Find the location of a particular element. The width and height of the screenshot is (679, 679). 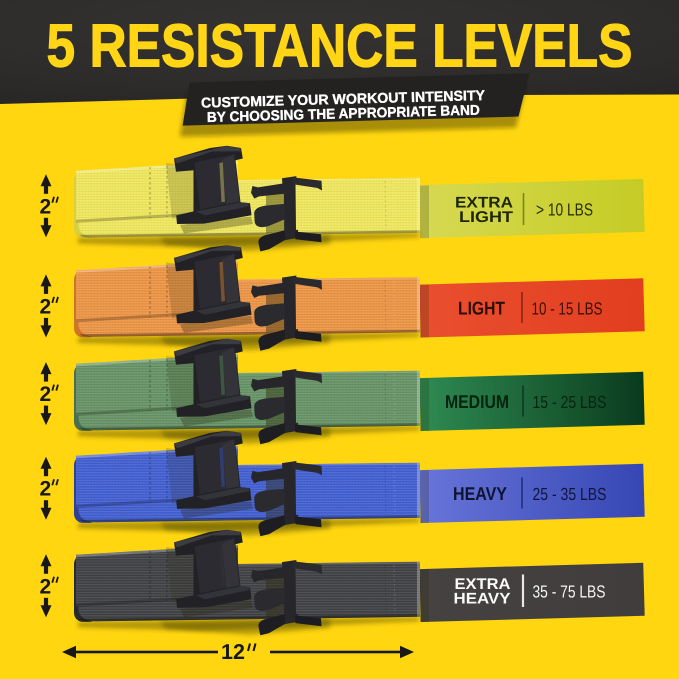

svg-text: 5 RESISTANCE LEVELS is located at coordinates (340, 46).